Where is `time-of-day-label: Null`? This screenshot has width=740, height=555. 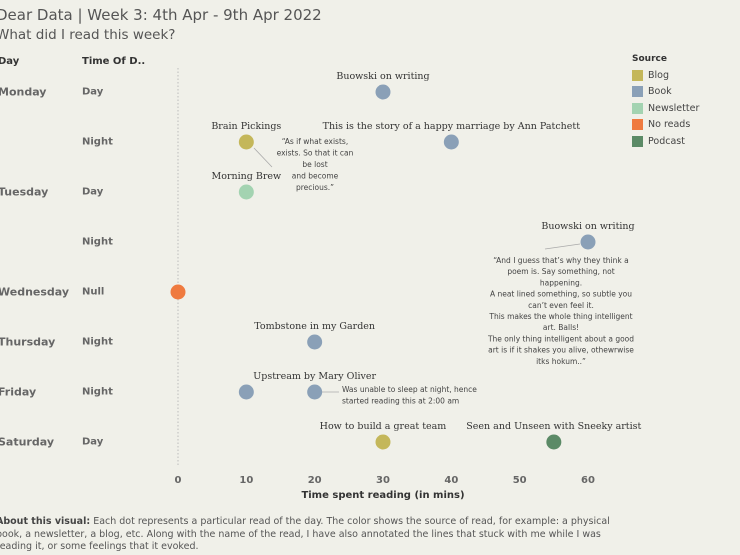 time-of-day-label: Null is located at coordinates (93, 292).